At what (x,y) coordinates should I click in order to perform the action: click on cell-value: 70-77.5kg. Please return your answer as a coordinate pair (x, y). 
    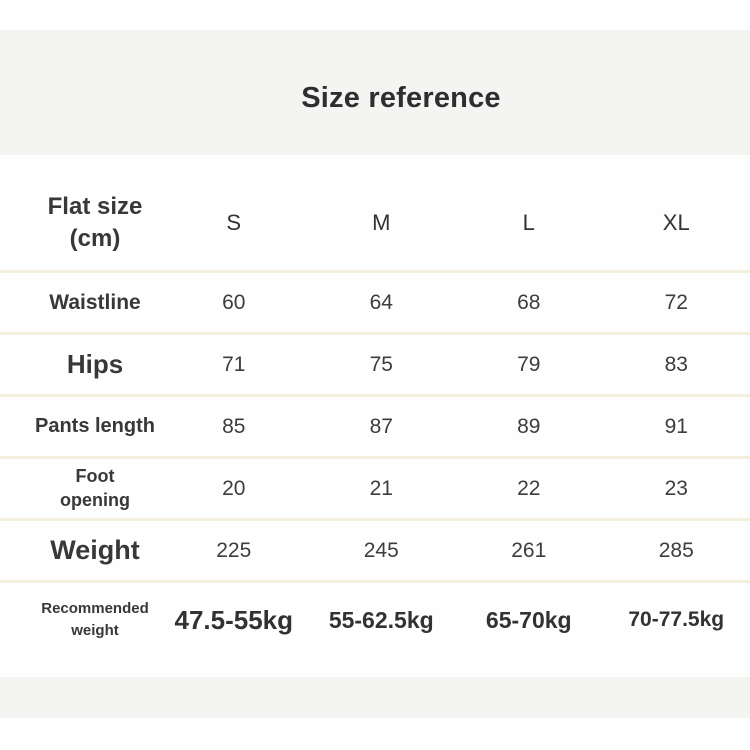
    Looking at the image, I should click on (676, 619).